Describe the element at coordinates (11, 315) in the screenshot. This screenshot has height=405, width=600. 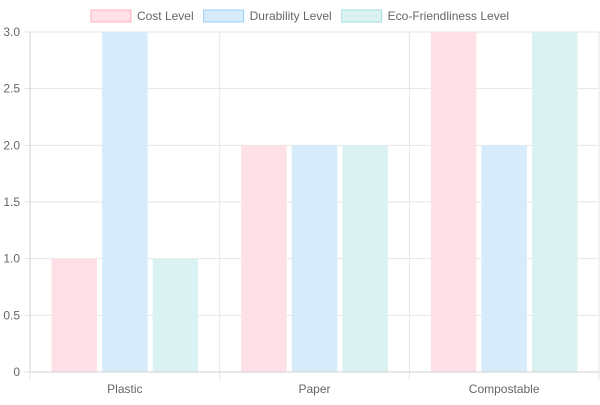
I see `y-tick-label: 0.5` at that location.